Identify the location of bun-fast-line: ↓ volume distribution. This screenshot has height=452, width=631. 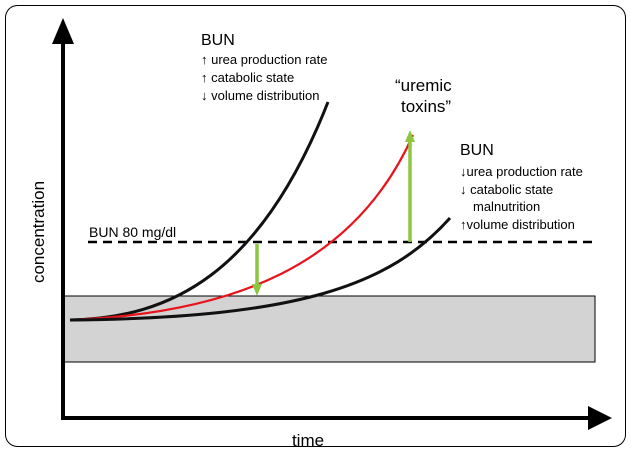
(260, 95).